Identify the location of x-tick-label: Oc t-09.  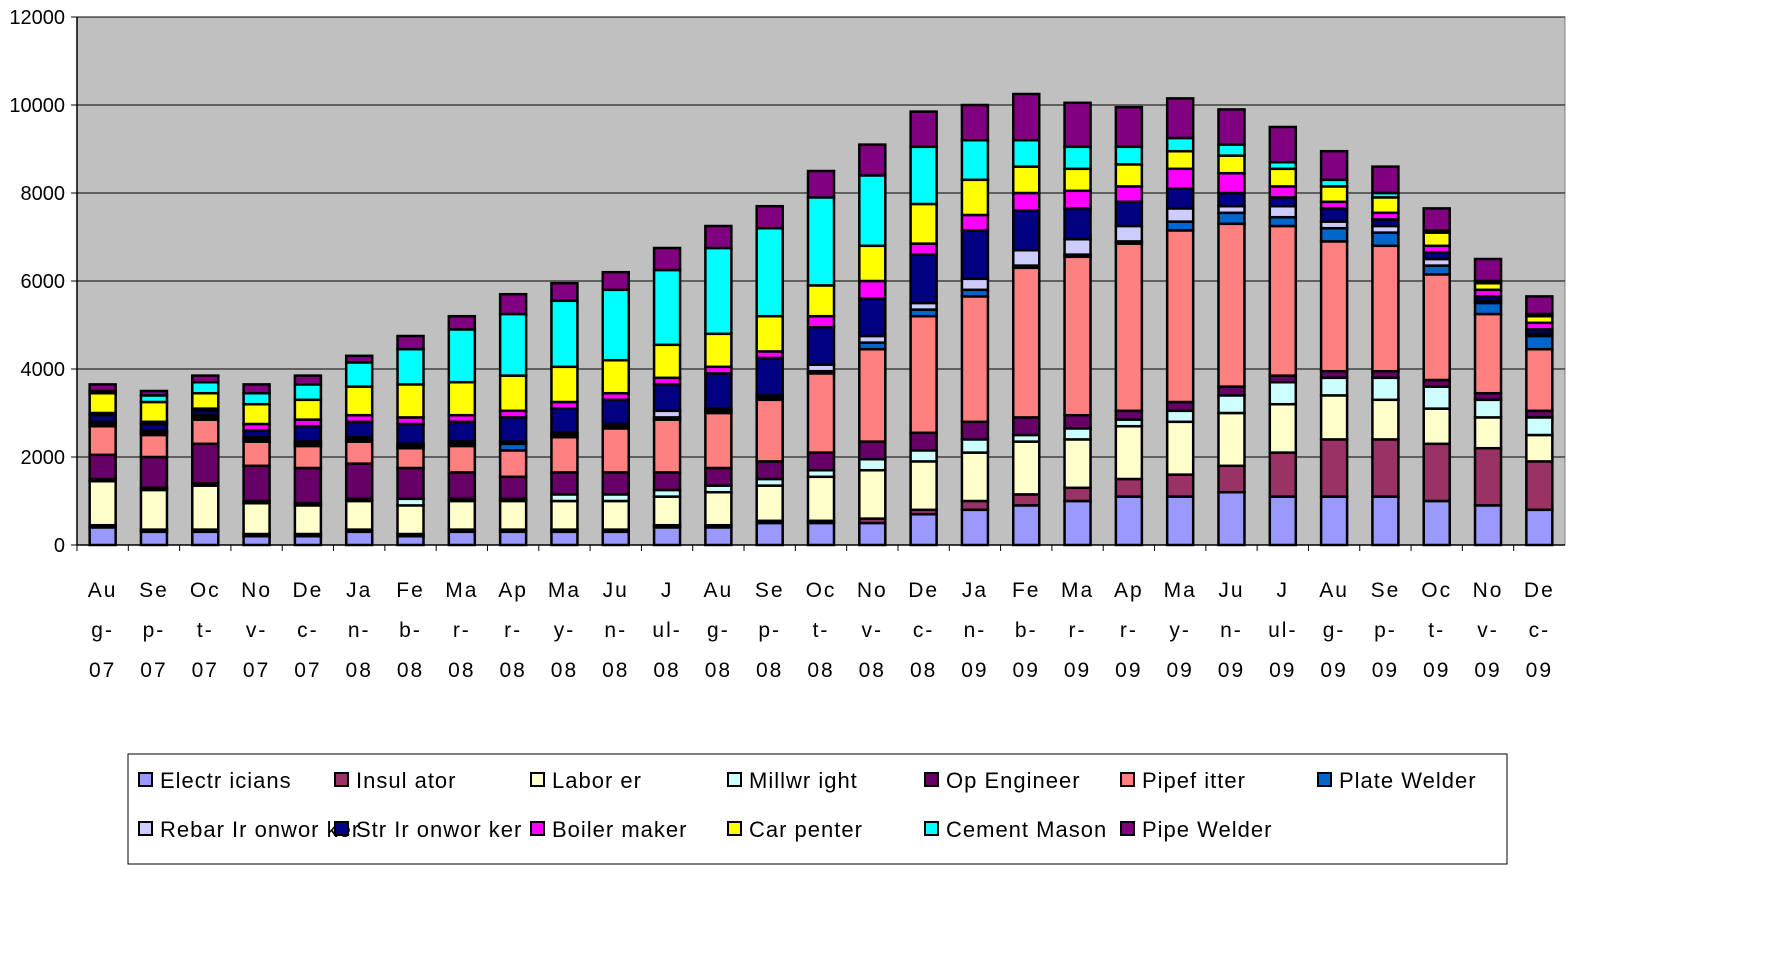
(1436, 630).